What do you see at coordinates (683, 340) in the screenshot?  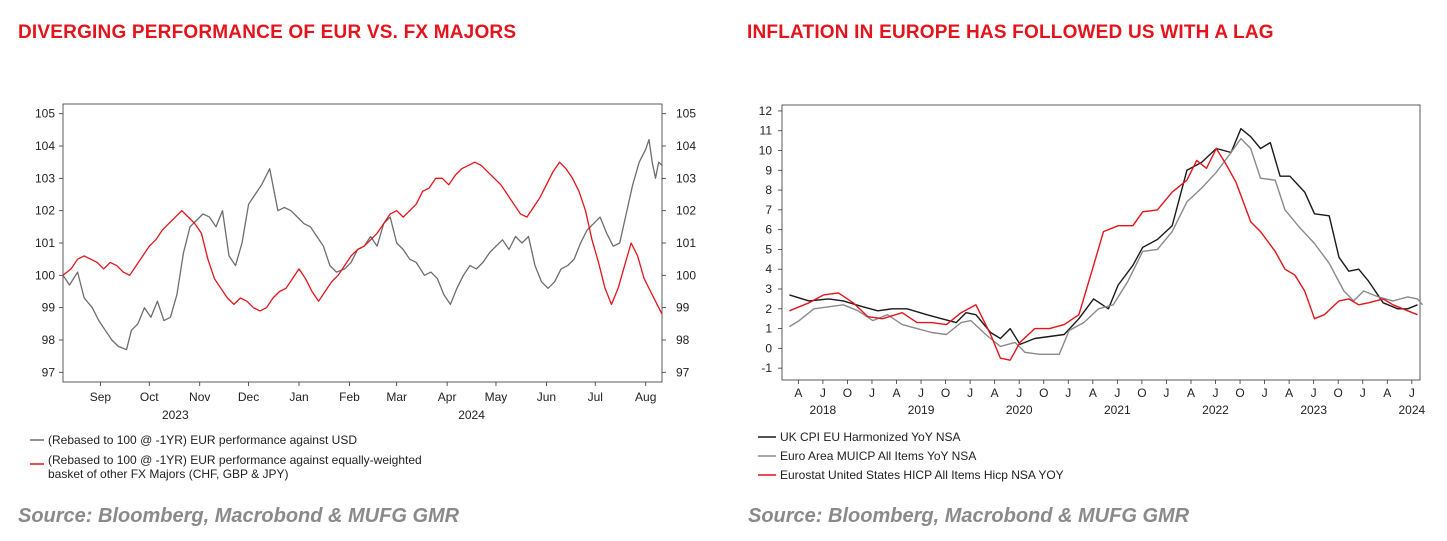 I see `left-y2-tick-label: 98` at bounding box center [683, 340].